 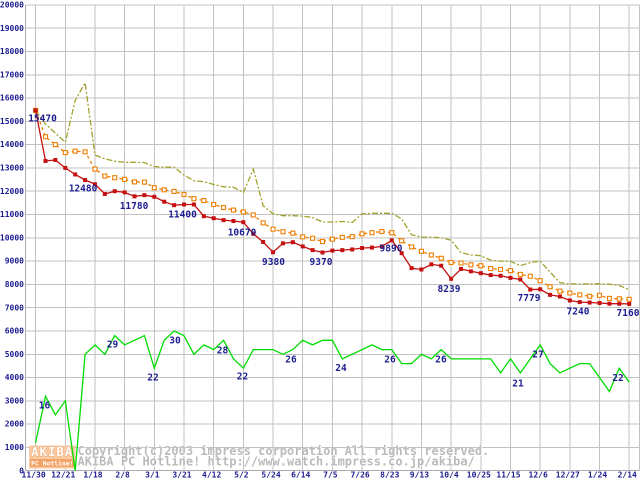 What do you see at coordinates (14, 424) in the screenshot?
I see `y-tick-label: 2000` at bounding box center [14, 424].